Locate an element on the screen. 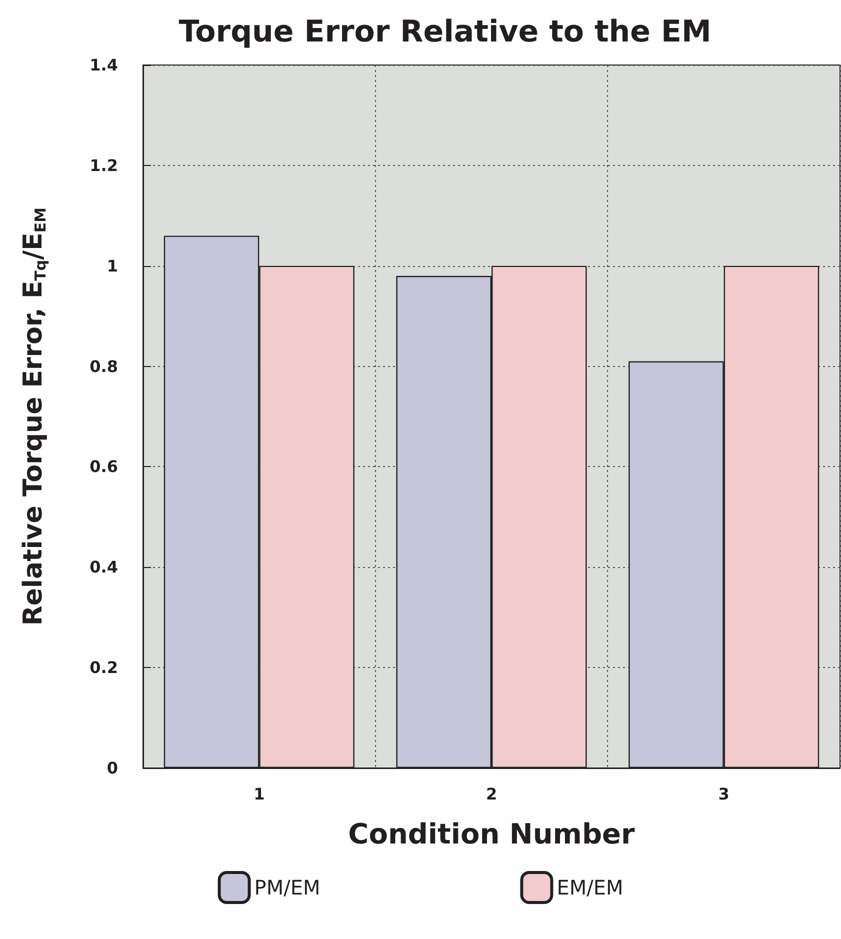 The image size is (841, 939). legend-label: PM/EM is located at coordinates (287, 888).